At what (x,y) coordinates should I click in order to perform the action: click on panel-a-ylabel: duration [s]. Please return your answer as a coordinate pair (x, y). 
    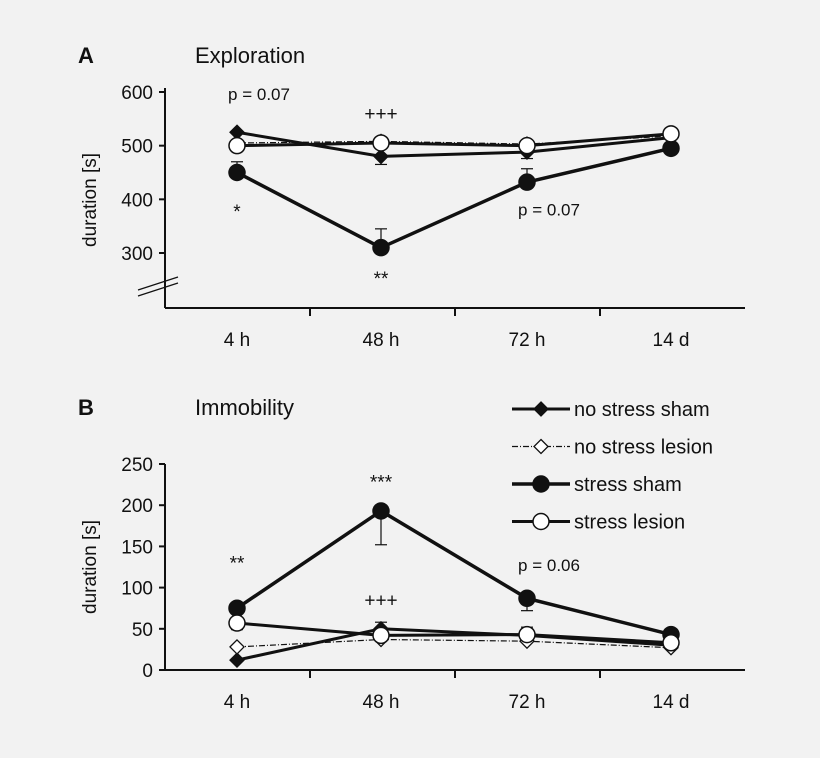
    Looking at the image, I should click on (90, 200).